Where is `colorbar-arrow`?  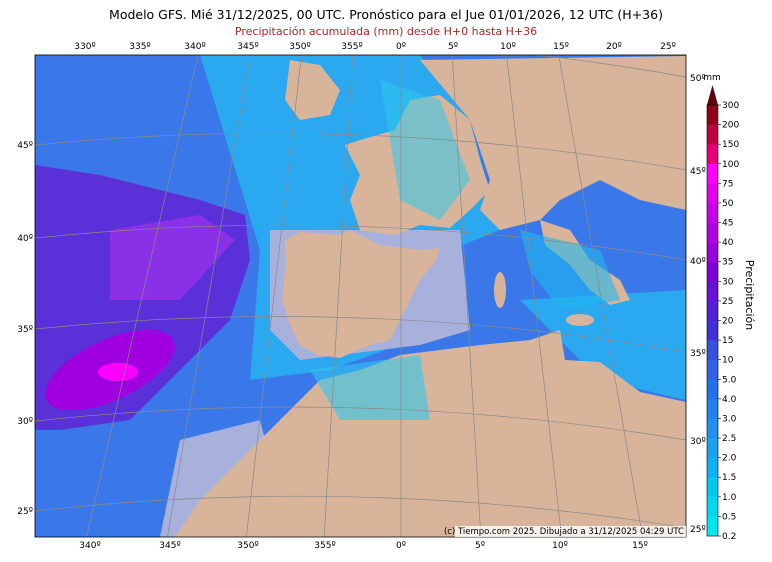 colorbar-arrow is located at coordinates (712, 95).